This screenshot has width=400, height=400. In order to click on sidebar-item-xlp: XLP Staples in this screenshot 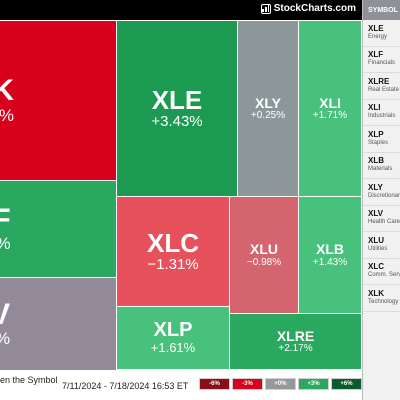, I will do `click(381, 139)`.